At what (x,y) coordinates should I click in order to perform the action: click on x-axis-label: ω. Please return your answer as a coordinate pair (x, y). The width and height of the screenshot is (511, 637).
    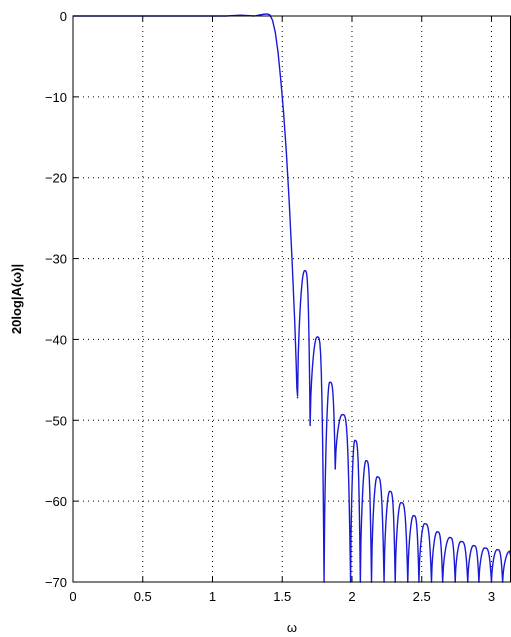
    Looking at the image, I should click on (292, 627).